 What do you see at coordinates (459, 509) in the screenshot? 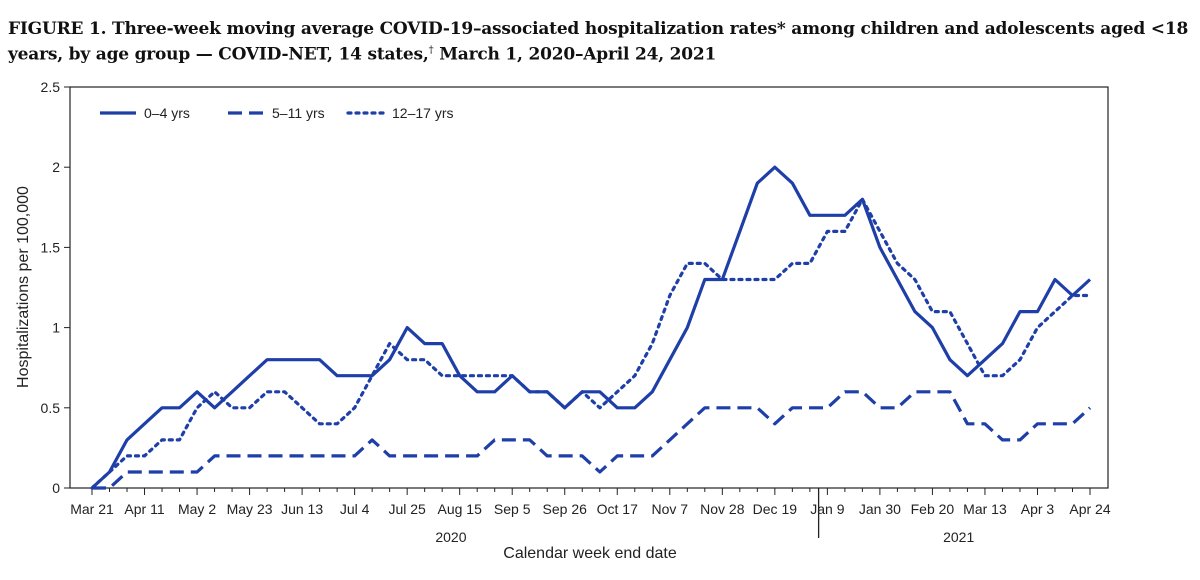
I see `x-tick-label: Aug 15` at bounding box center [459, 509].